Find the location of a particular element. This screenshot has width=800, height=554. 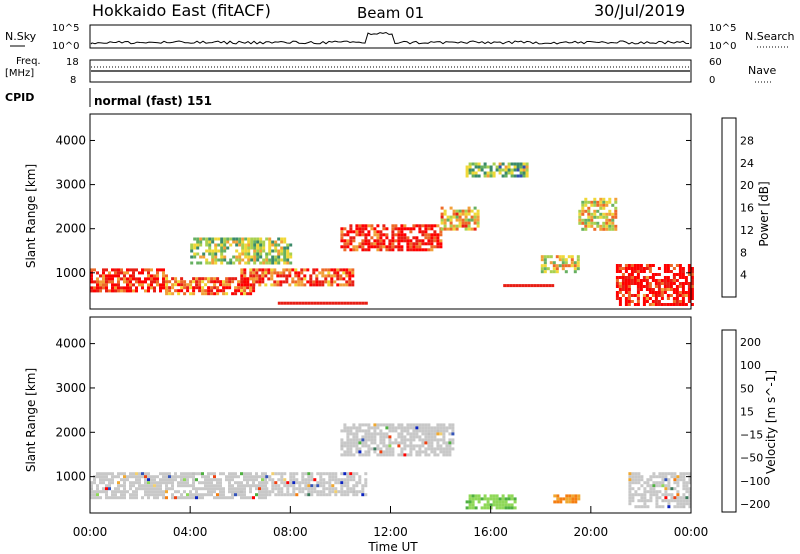

time-axis-label: Time UT is located at coordinates (392, 547).